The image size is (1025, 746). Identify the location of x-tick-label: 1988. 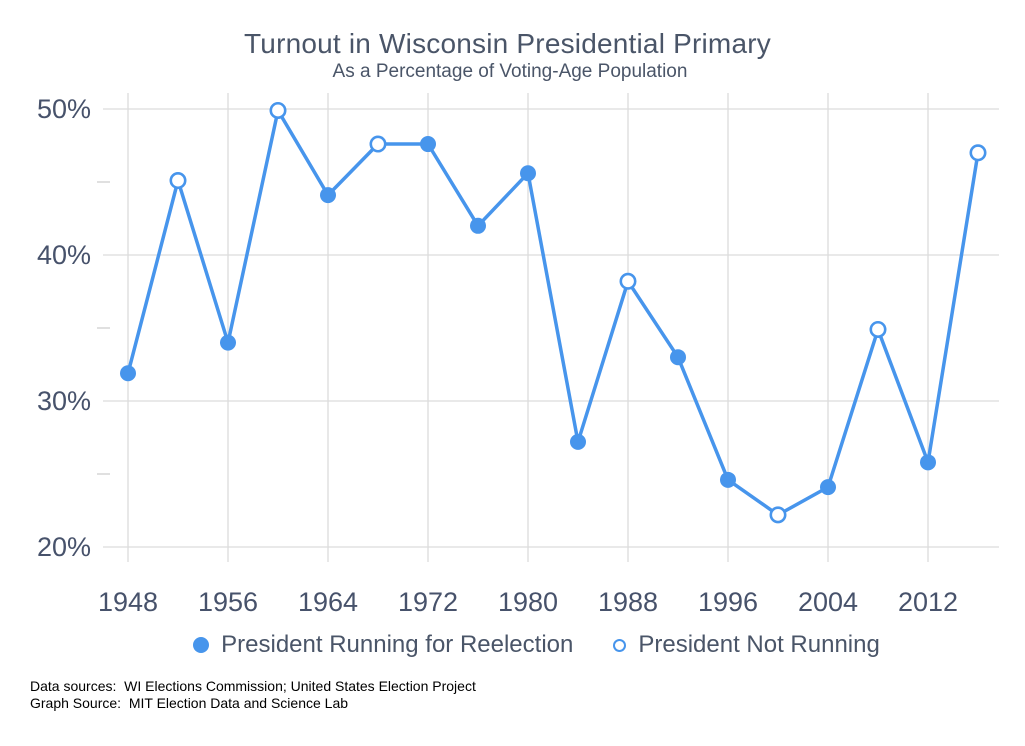
(628, 602).